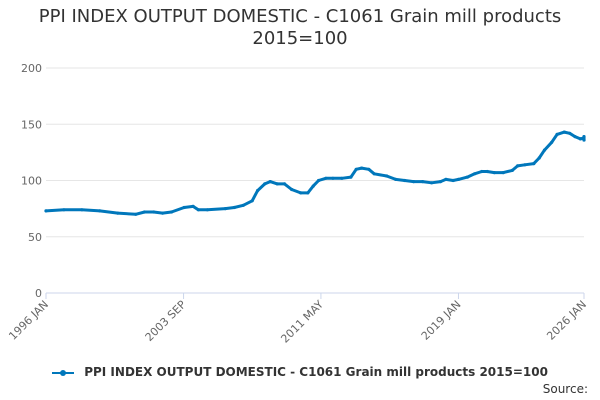 The image size is (600, 400). What do you see at coordinates (302, 322) in the screenshot?
I see `x-tick-label: 2011 MAY` at bounding box center [302, 322].